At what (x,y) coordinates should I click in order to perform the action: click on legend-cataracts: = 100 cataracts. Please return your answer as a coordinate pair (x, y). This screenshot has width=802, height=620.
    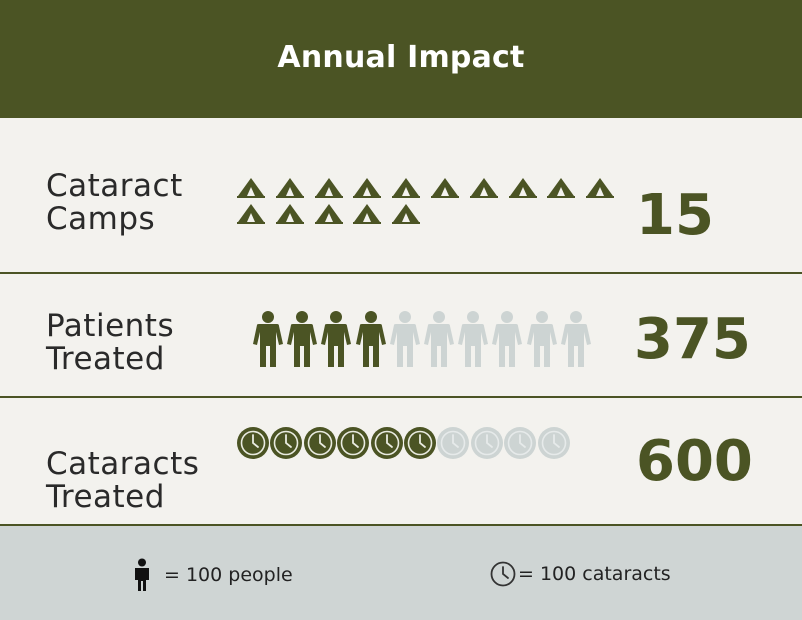
    Looking at the image, I should click on (580, 574).